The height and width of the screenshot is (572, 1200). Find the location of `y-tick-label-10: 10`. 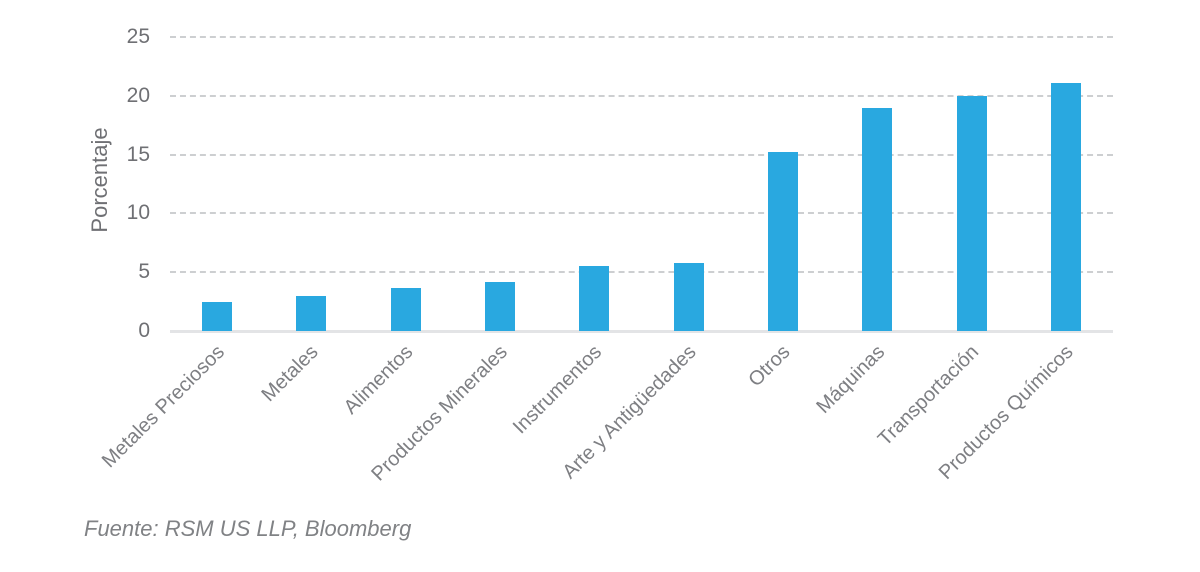

y-tick-label-10: 10 is located at coordinates (138, 213).